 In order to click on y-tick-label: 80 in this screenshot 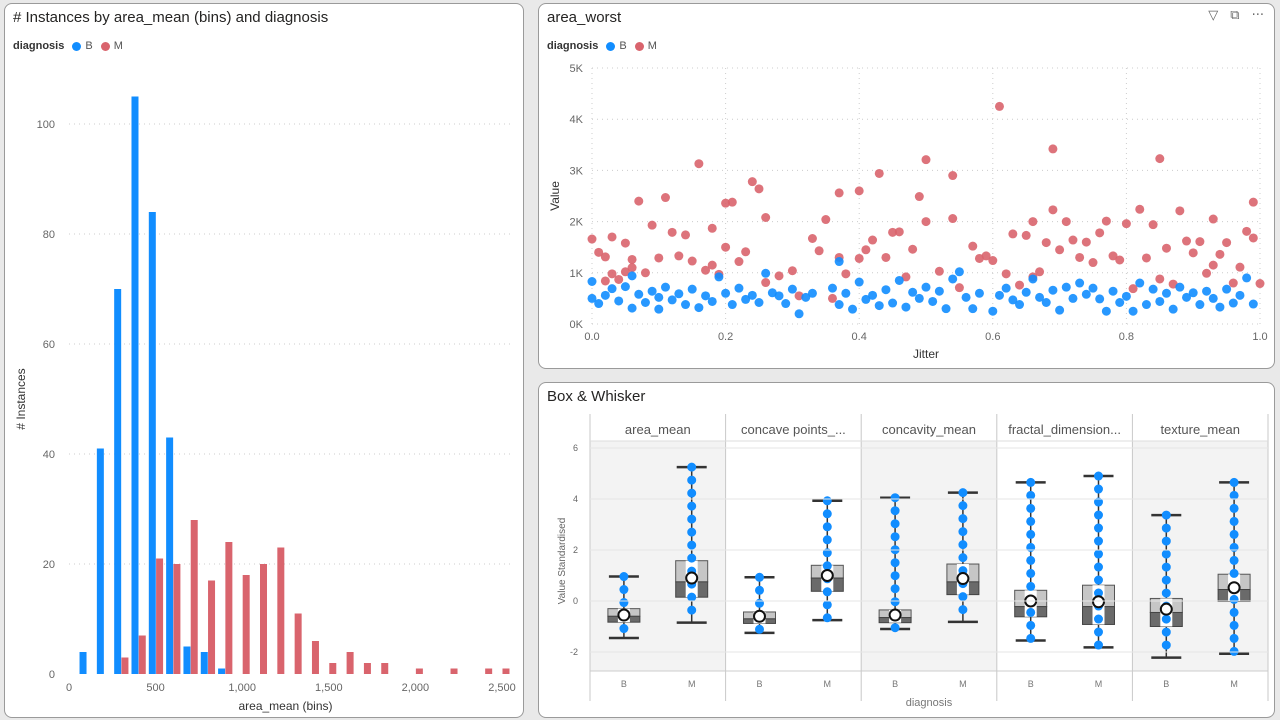, I will do `click(49, 235)`.